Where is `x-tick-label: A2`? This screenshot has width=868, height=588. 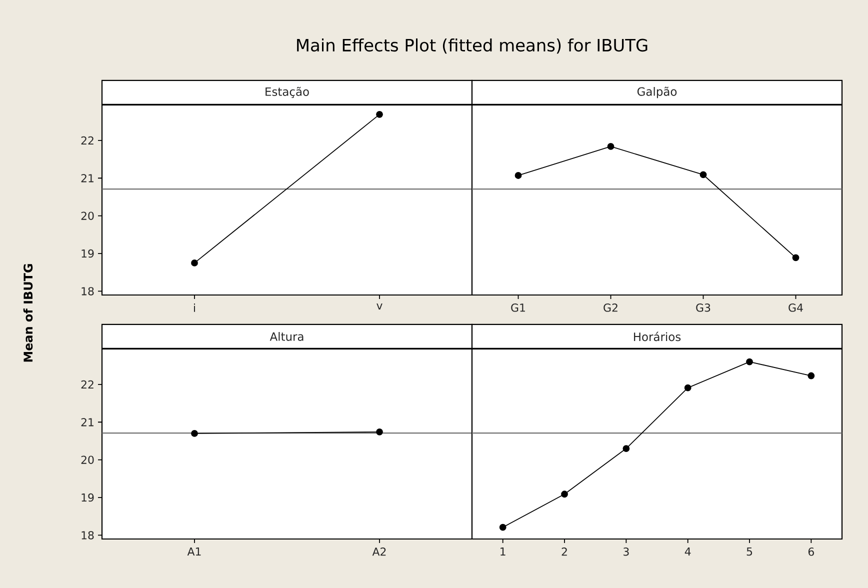
x-tick-label: A2 is located at coordinates (379, 552).